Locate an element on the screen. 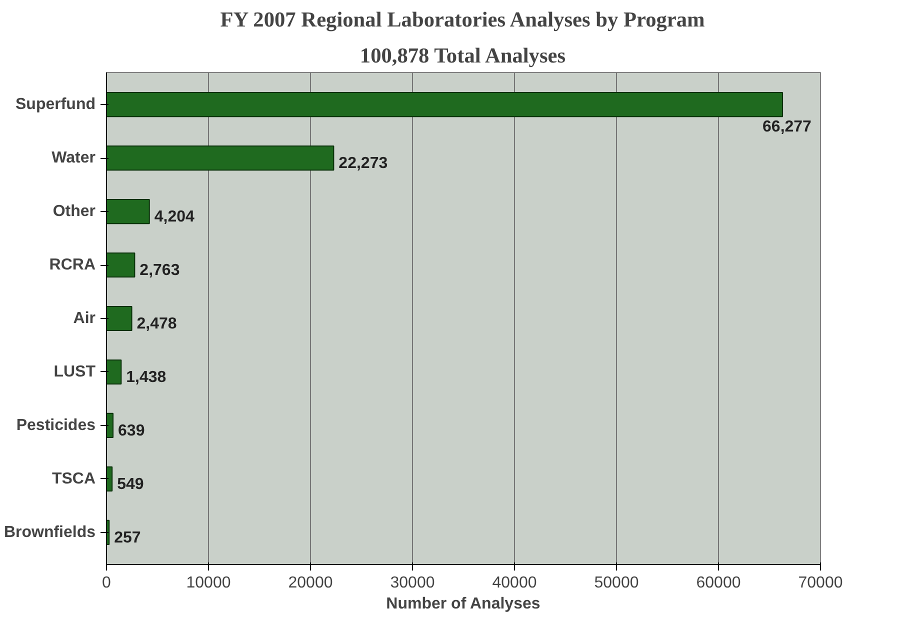 Image resolution: width=907 pixels, height=624 pixels. data-label: 4,204 is located at coordinates (174, 217).